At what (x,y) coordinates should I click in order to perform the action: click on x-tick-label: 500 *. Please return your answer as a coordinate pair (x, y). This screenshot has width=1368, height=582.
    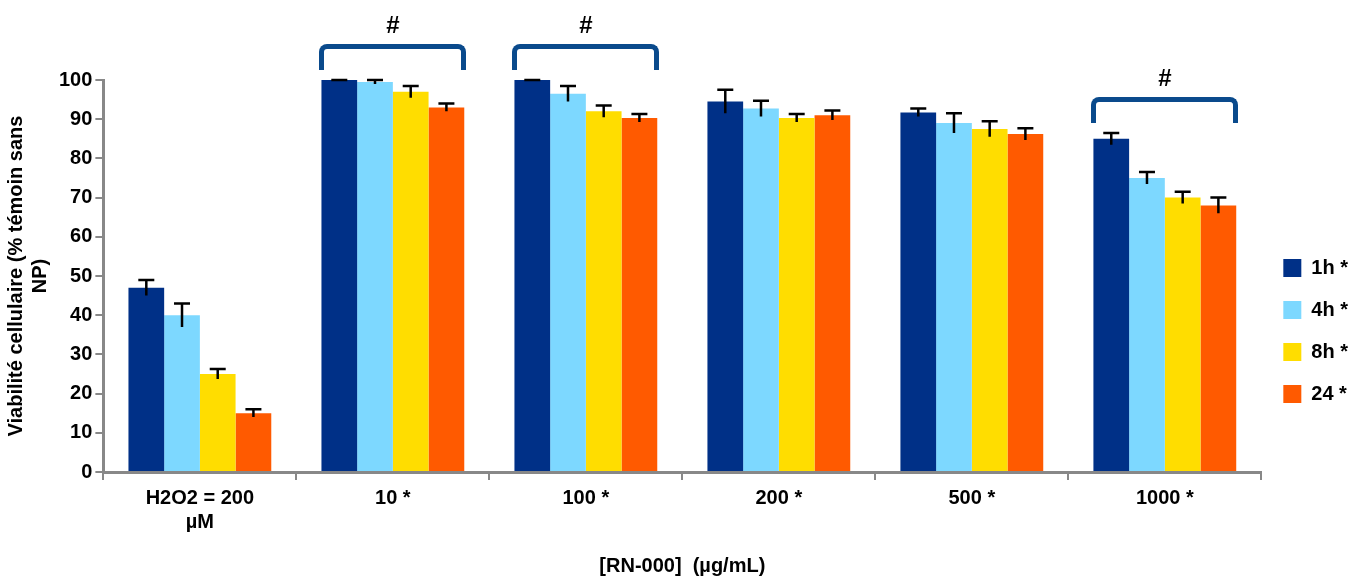
    Looking at the image, I should click on (972, 496).